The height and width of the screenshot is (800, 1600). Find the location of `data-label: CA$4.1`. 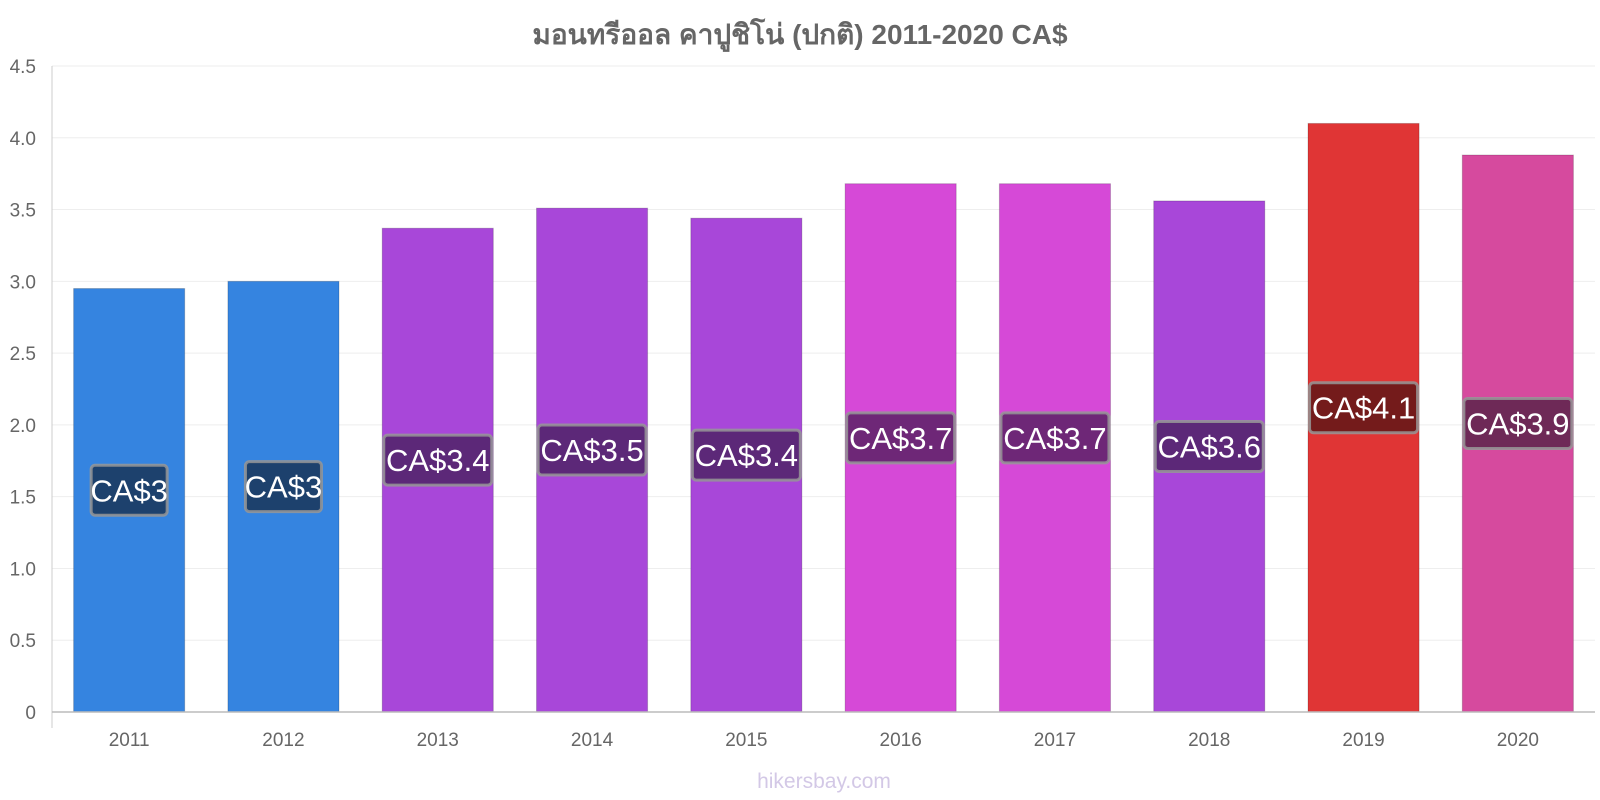

data-label: CA$4.1 is located at coordinates (1363, 408).